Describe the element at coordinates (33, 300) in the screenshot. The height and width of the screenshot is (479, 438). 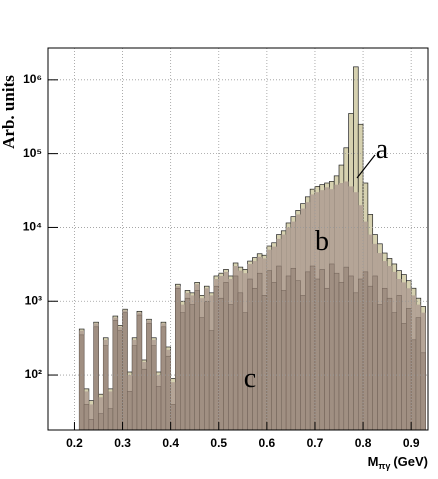
I see `y-tick-label: 10³` at that location.